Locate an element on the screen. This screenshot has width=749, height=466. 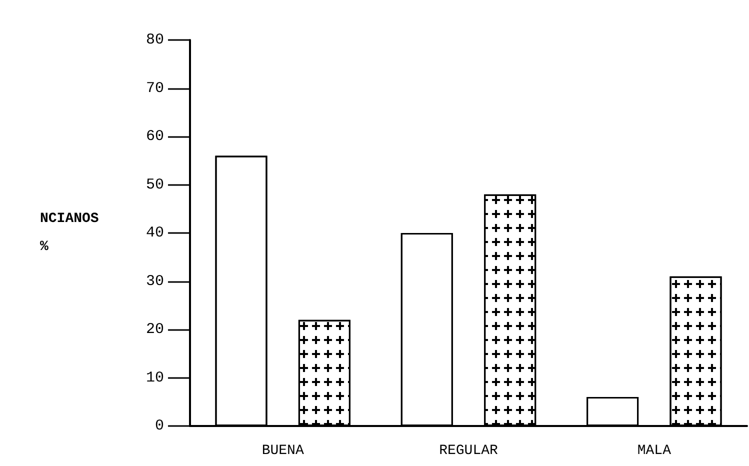
y-tick-label: 30 is located at coordinates (155, 281).